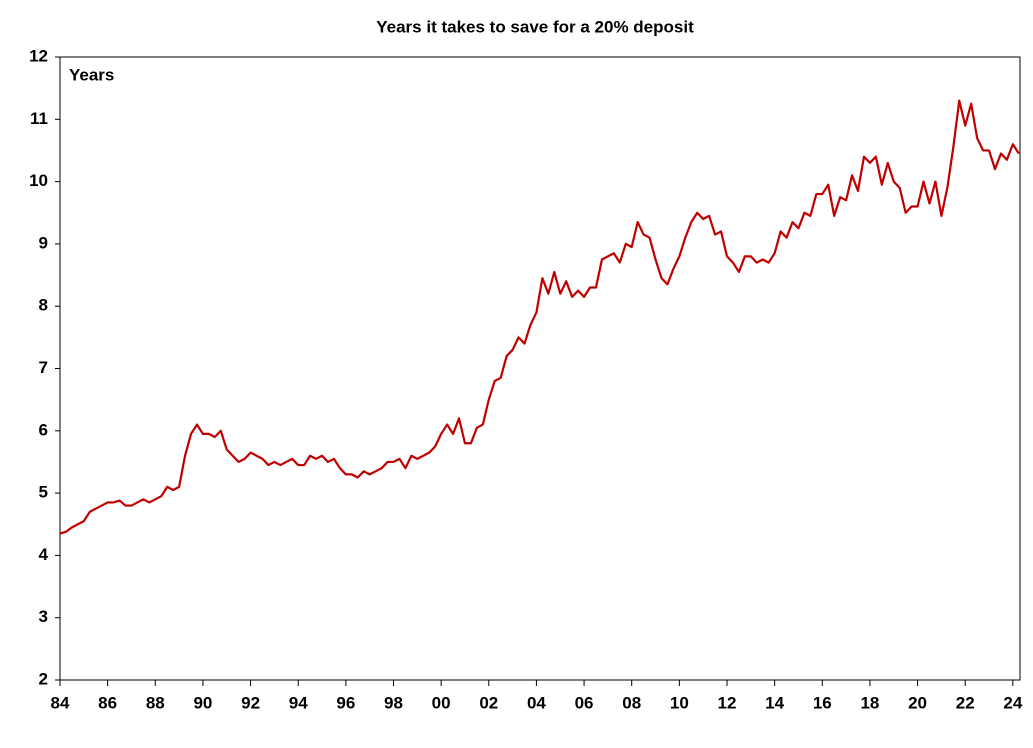  What do you see at coordinates (822, 702) in the screenshot?
I see `x-tick-label: 16` at bounding box center [822, 702].